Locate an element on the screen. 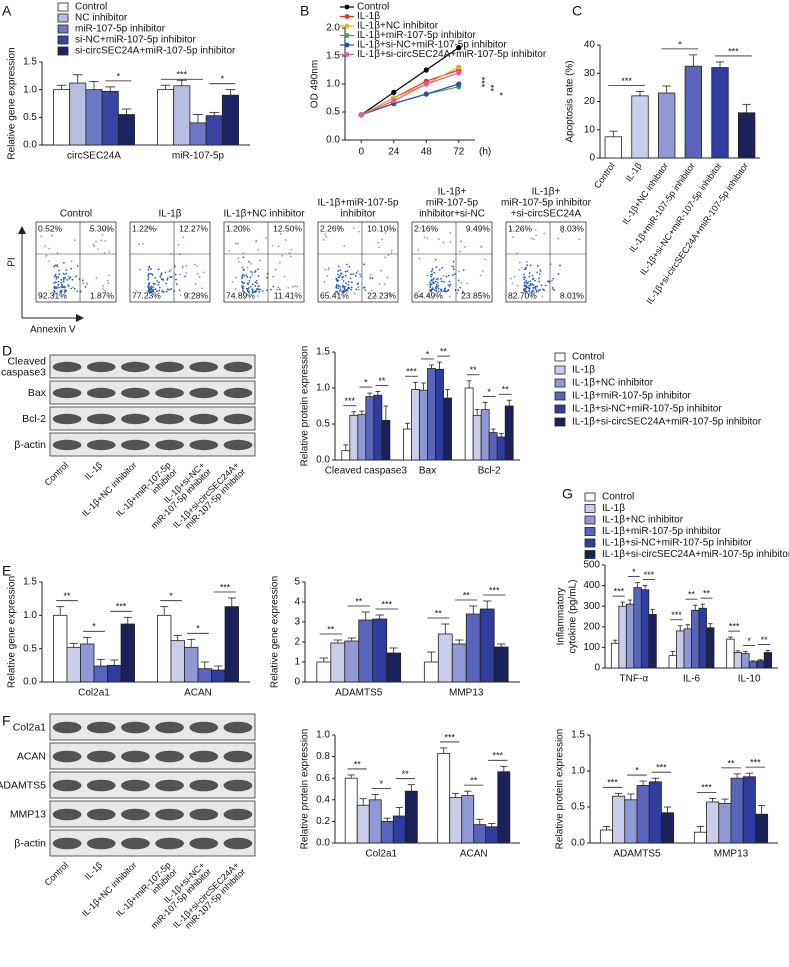  quadrant-percent: 2.16% is located at coordinates (426, 228).